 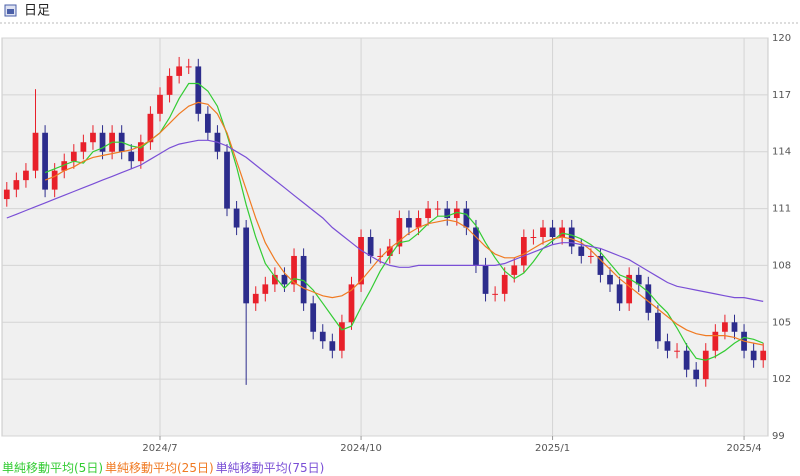 What do you see at coordinates (781, 209) in the screenshot?
I see `y-tick-label: 111` at bounding box center [781, 209].